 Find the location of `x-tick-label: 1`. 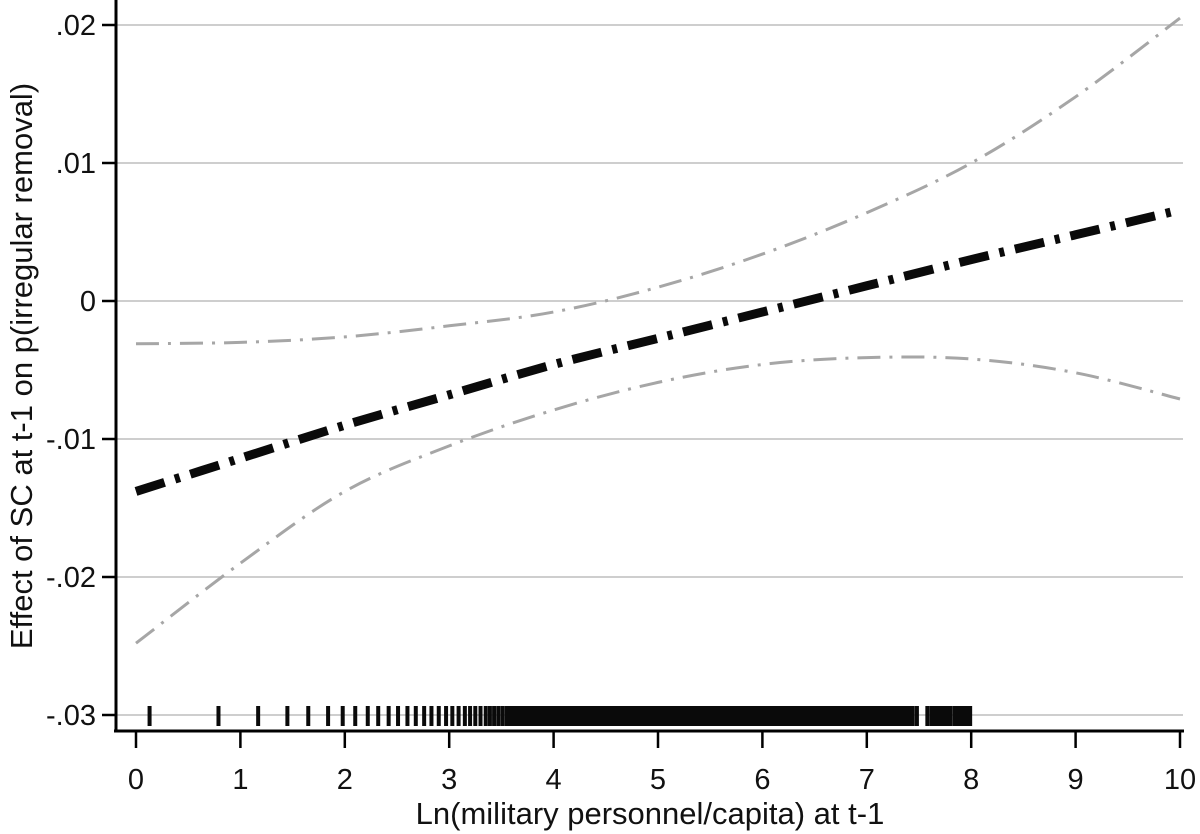

x-tick-label: 1 is located at coordinates (240, 780).